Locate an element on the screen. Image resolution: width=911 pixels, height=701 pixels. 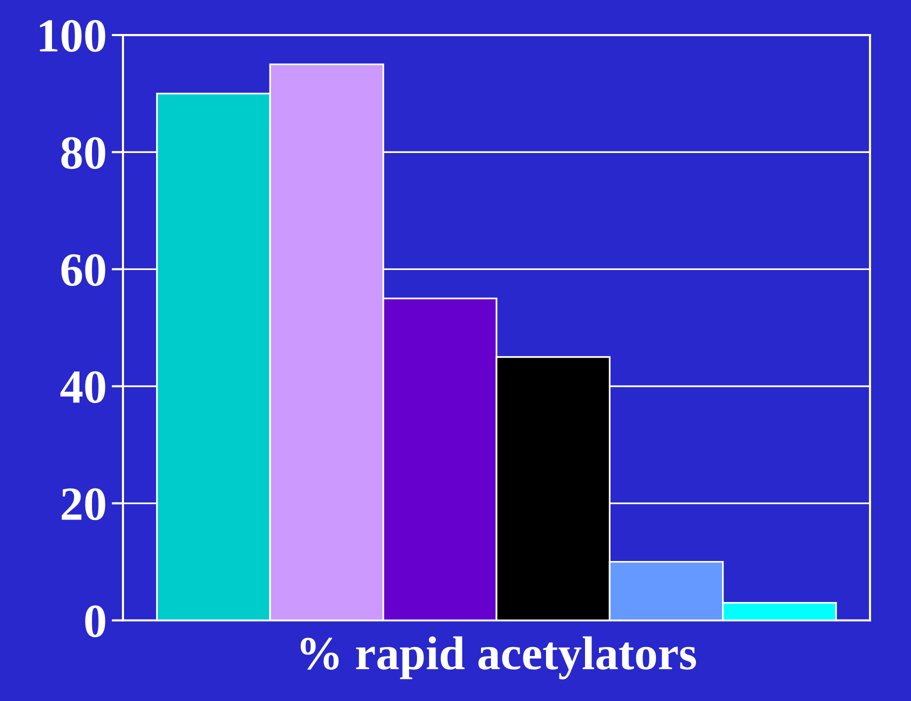
y-tick-label: 80 is located at coordinates (83, 153).